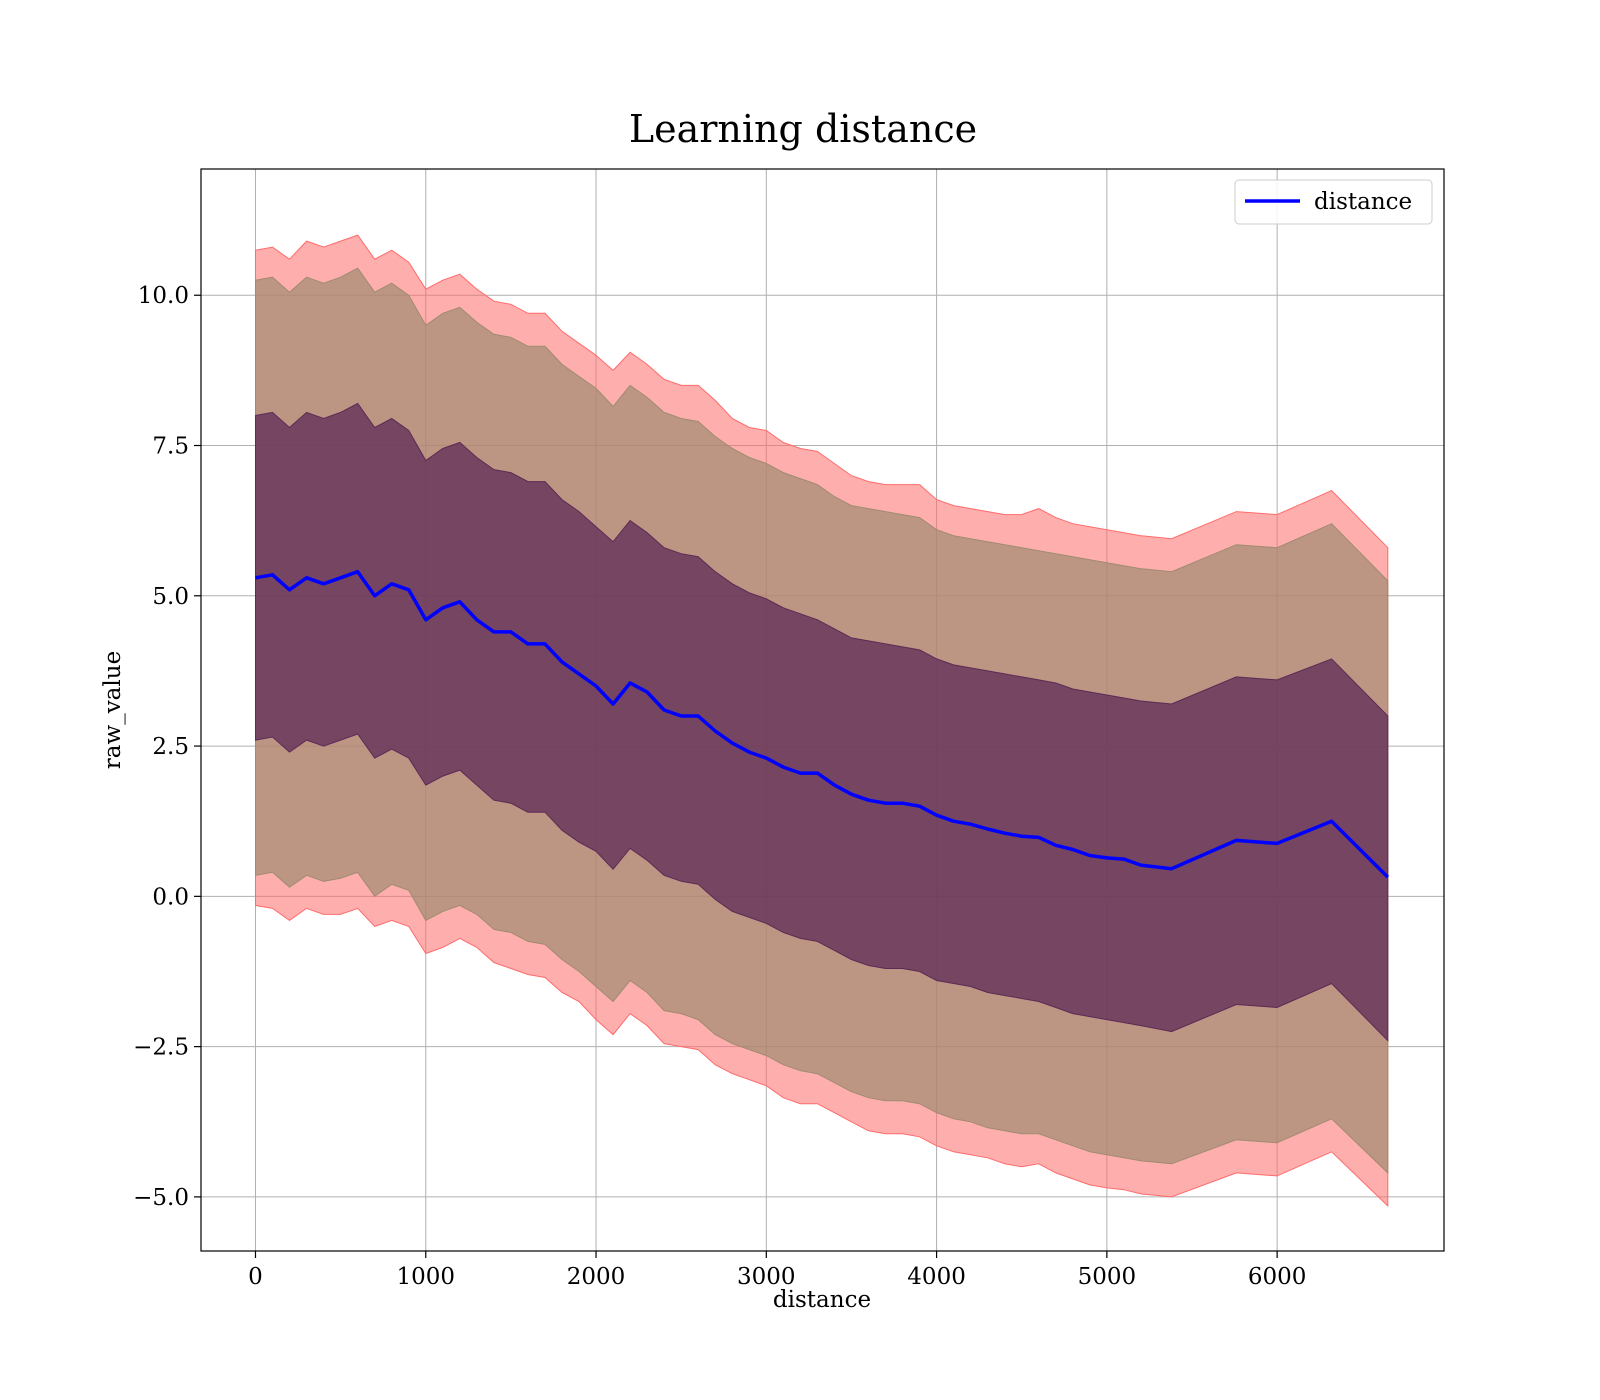 The height and width of the screenshot is (1400, 1600). I want to click on chart-title: Learning distance, so click(803, 129).